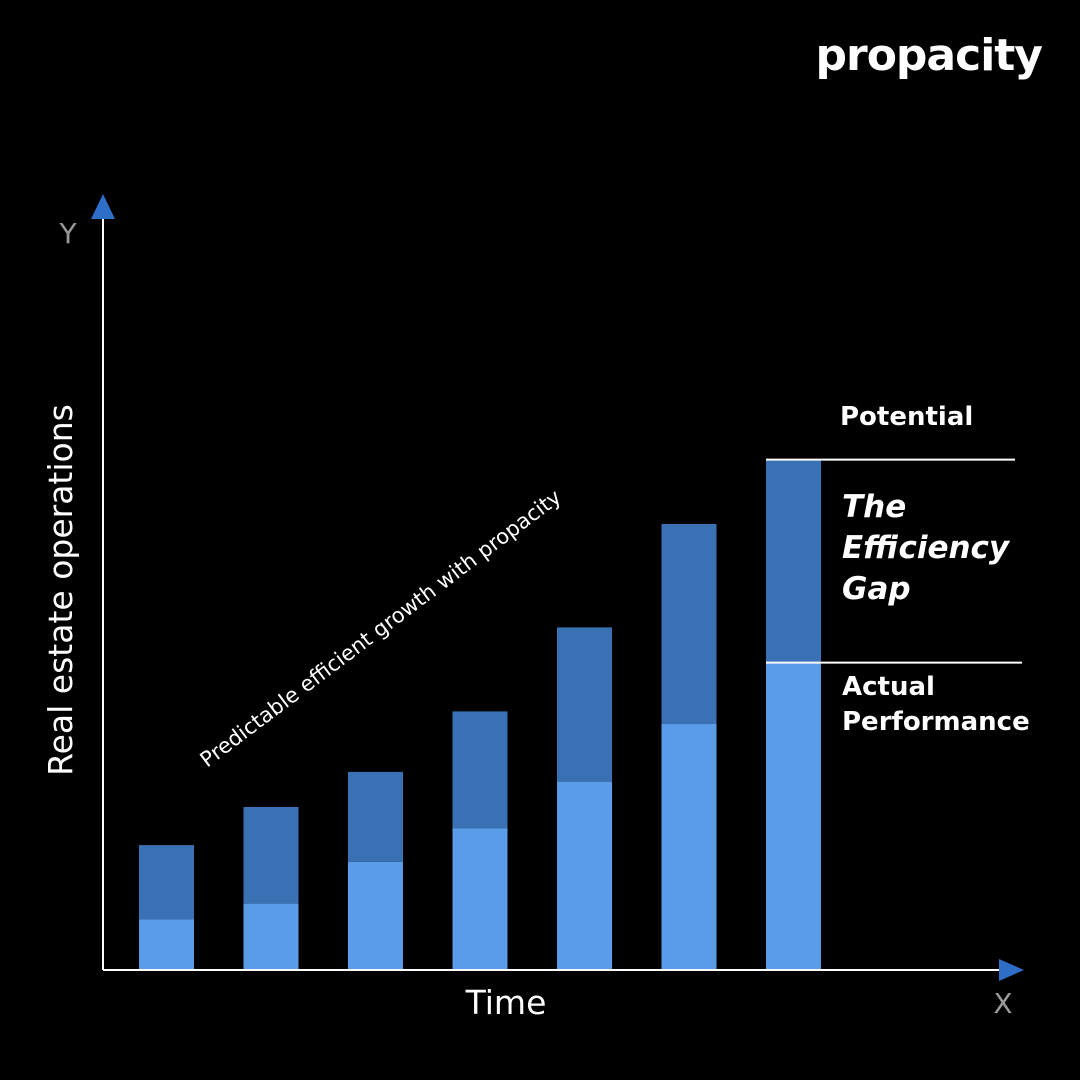 The image size is (1080, 1080). Describe the element at coordinates (929, 55) in the screenshot. I see `brand-logo: propacity` at that location.